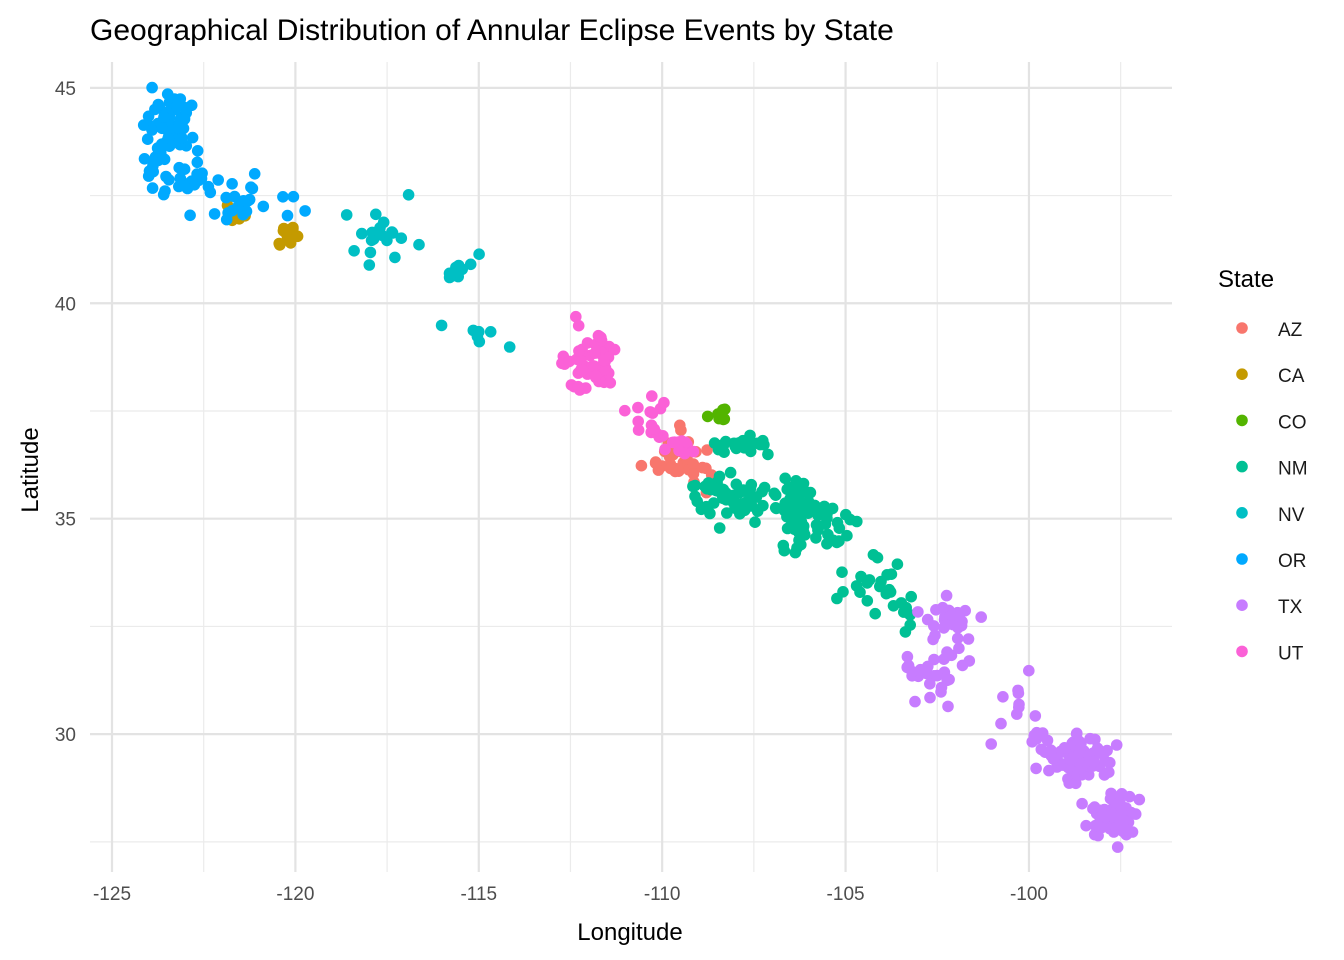 This screenshot has width=1344, height=960. What do you see at coordinates (1291, 376) in the screenshot?
I see `legend-label-ca: CA` at bounding box center [1291, 376].